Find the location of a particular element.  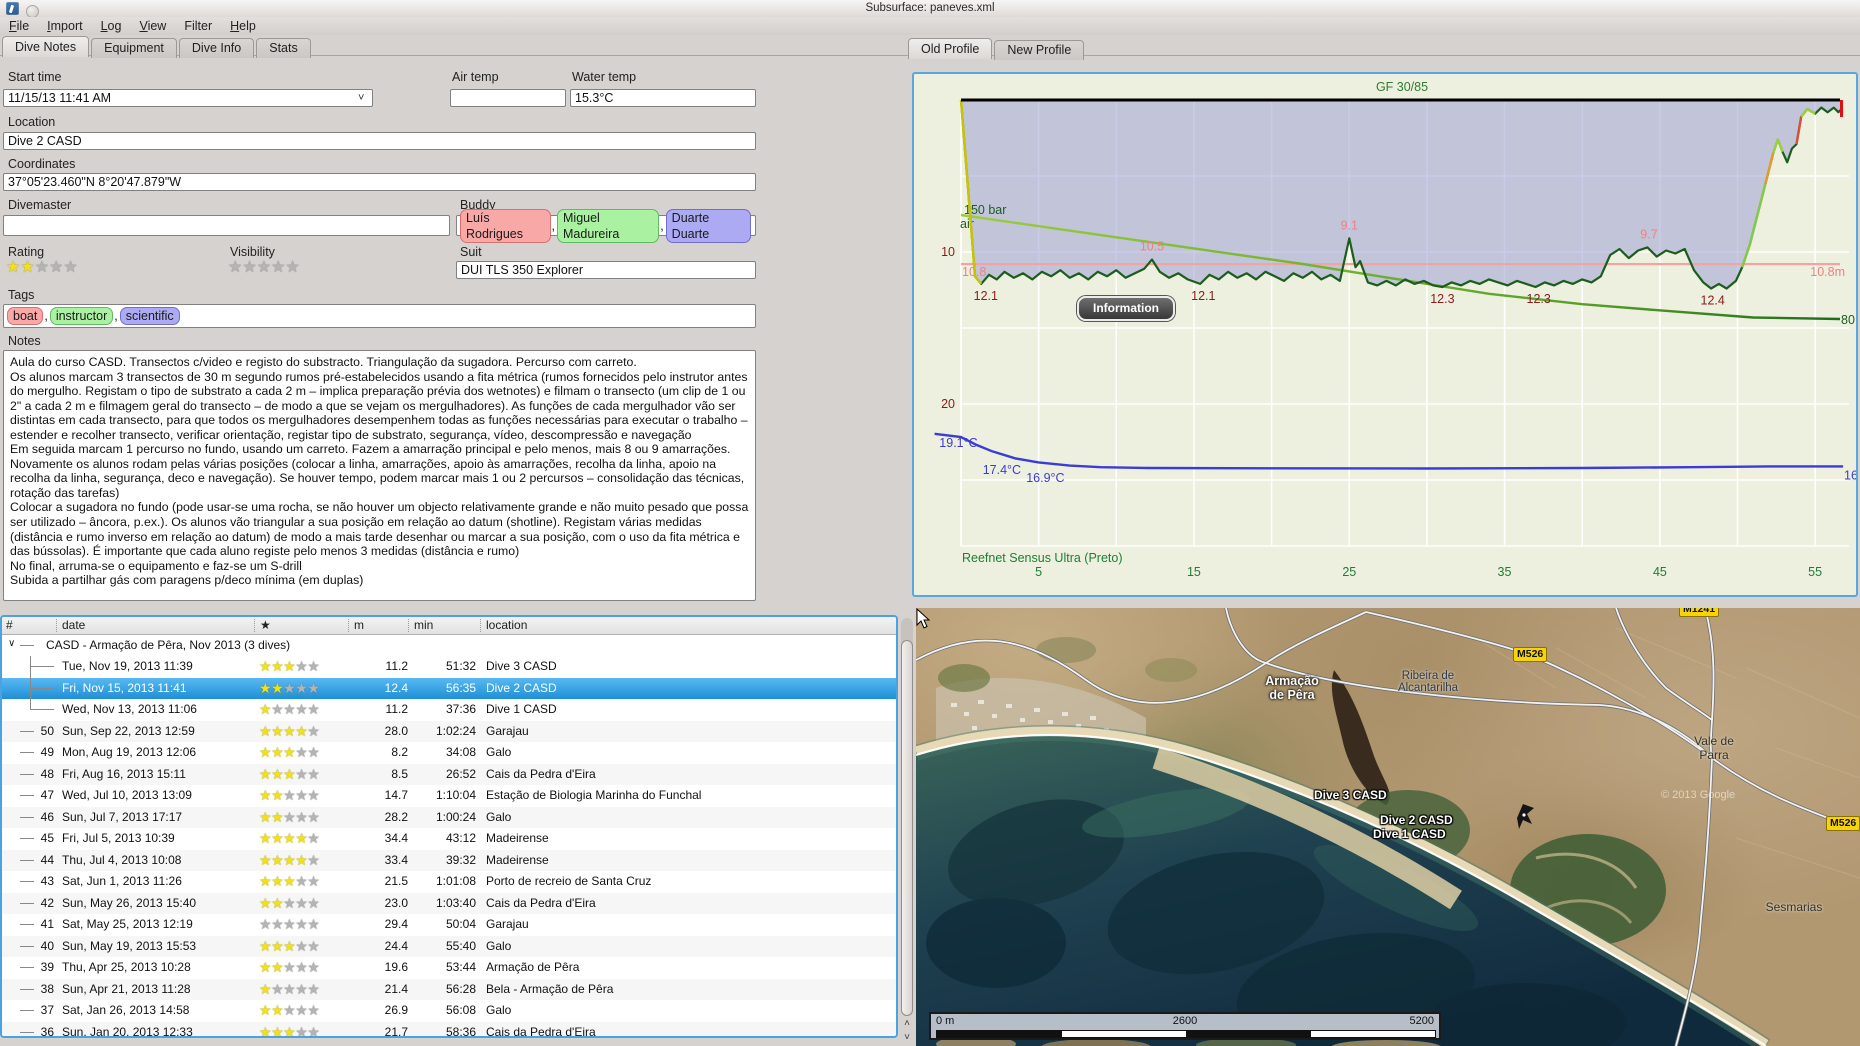

menu-item-help: Help is located at coordinates (243, 26).